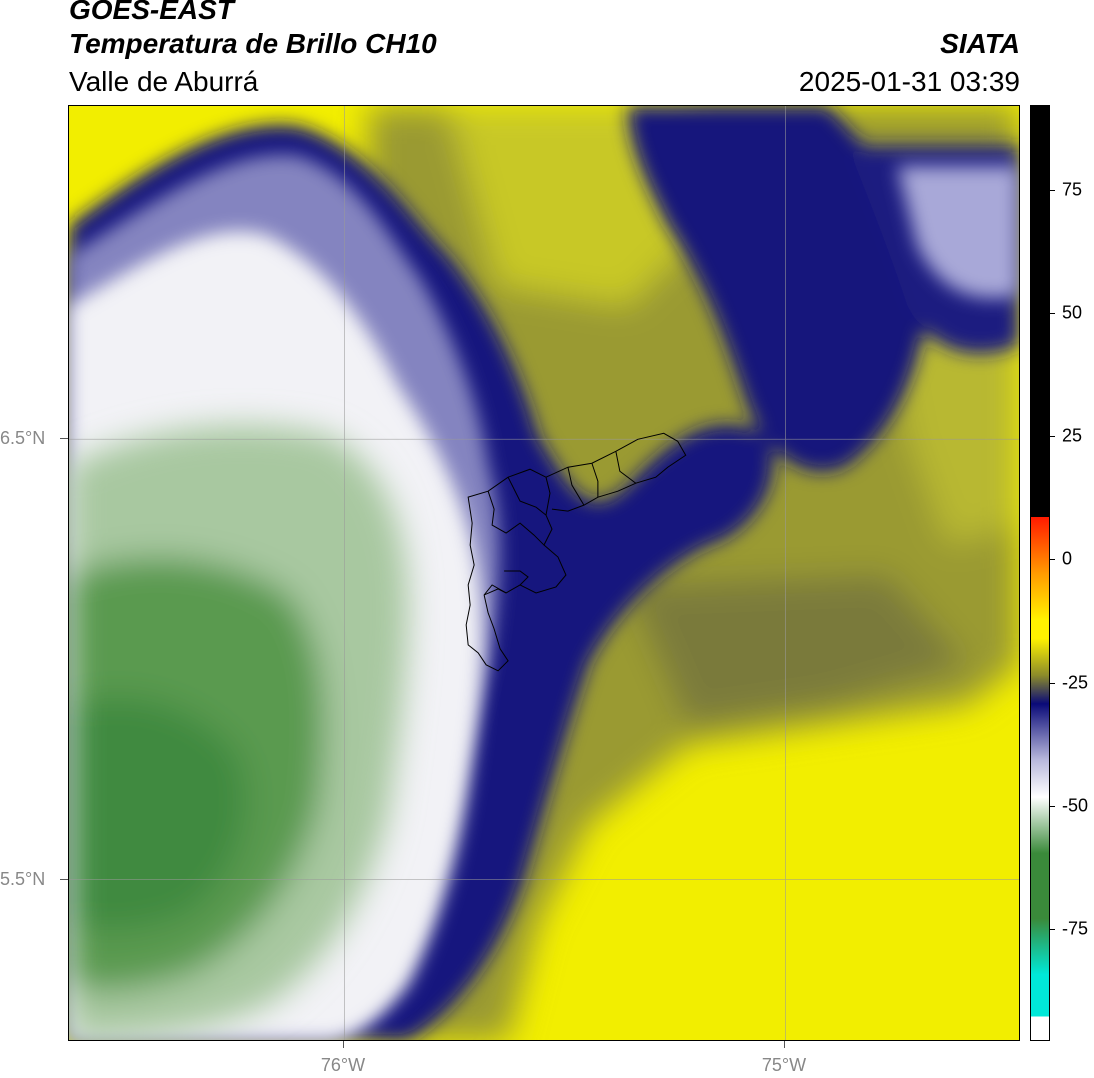  I want to click on colorbar-label-minus-25: -25, so click(1075, 682).